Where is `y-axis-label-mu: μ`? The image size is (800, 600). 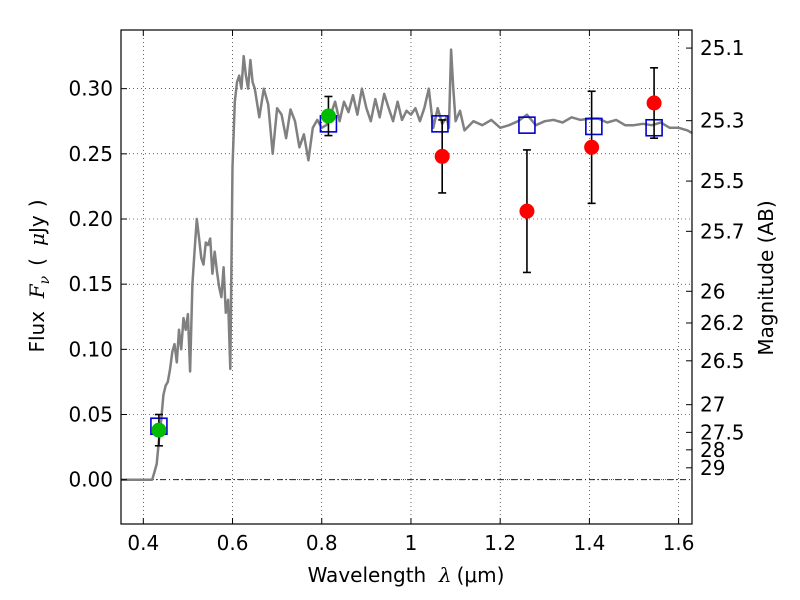
y-axis-label-mu: μ is located at coordinates (37, 239).